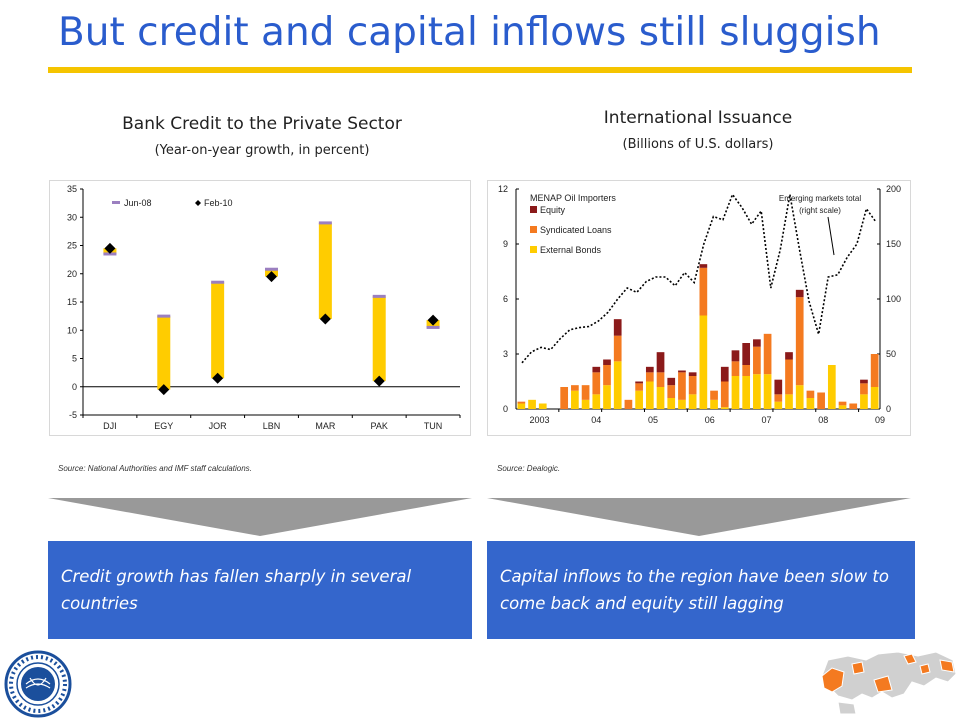  Describe the element at coordinates (505, 244) in the screenshot. I see `issue-left-tick-label: 9` at that location.